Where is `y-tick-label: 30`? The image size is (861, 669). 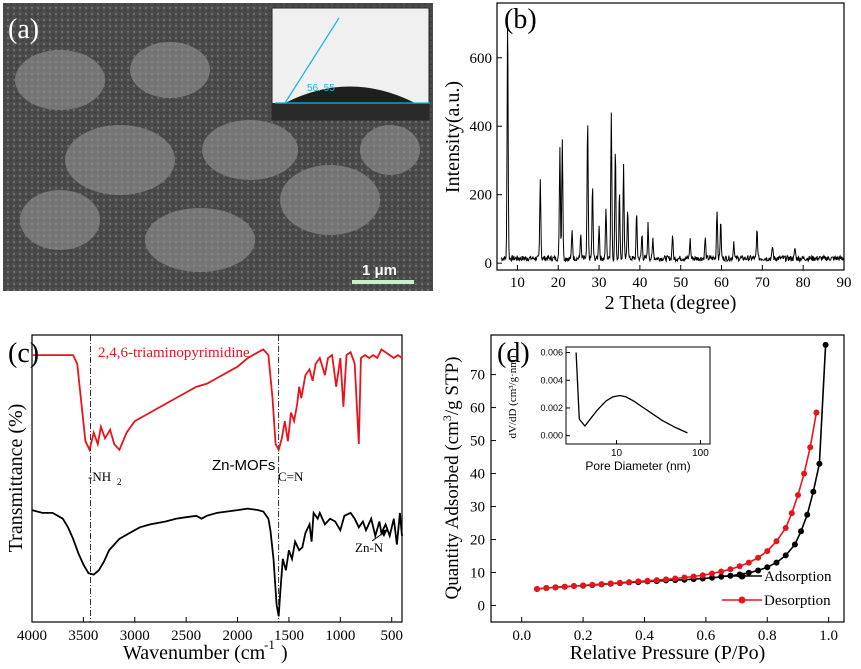
y-tick-label: 30 is located at coordinates (477, 508).